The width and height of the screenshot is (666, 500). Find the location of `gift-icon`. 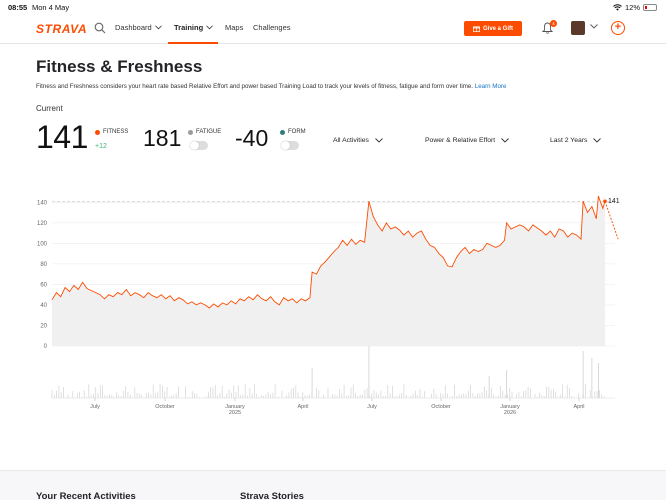

gift-icon is located at coordinates (476, 29).